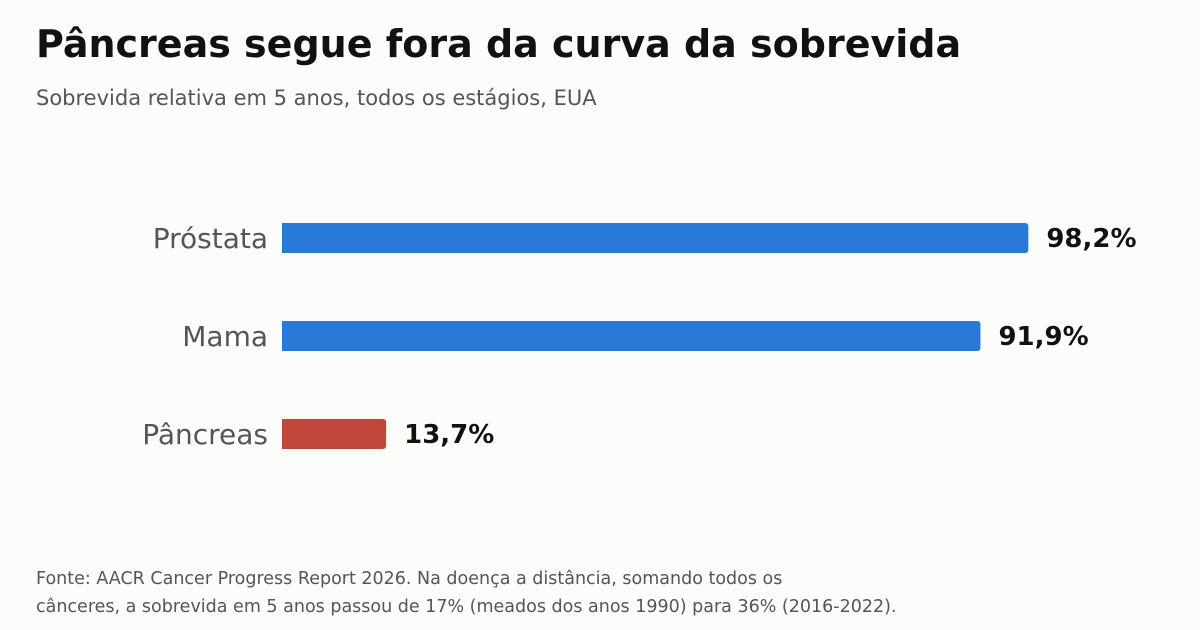 The height and width of the screenshot is (630, 1200). What do you see at coordinates (655, 238) in the screenshot?
I see `bar-prostata` at bounding box center [655, 238].